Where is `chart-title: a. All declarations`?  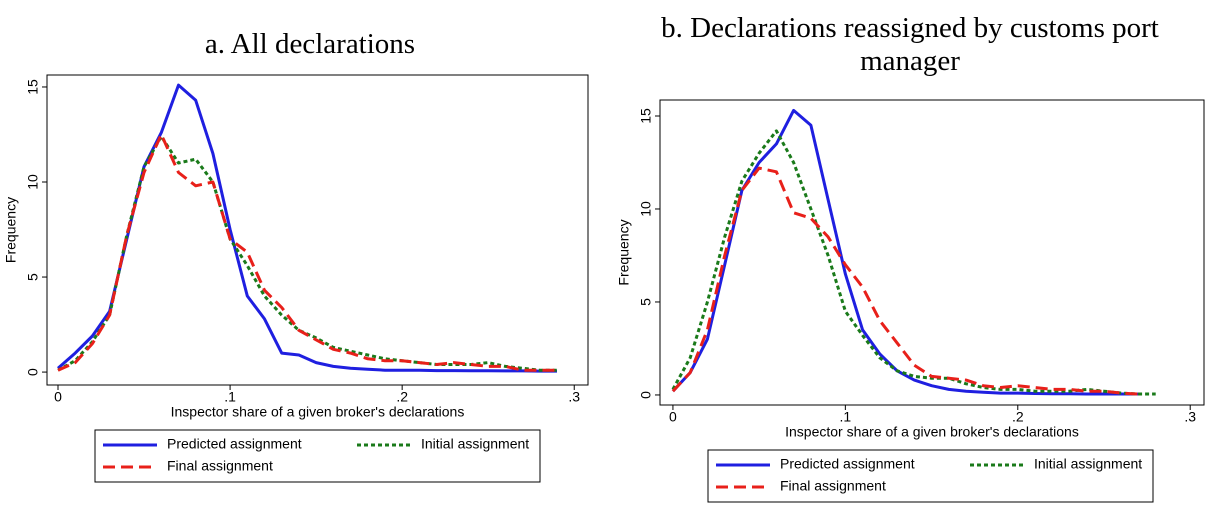 chart-title: a. All declarations is located at coordinates (310, 44).